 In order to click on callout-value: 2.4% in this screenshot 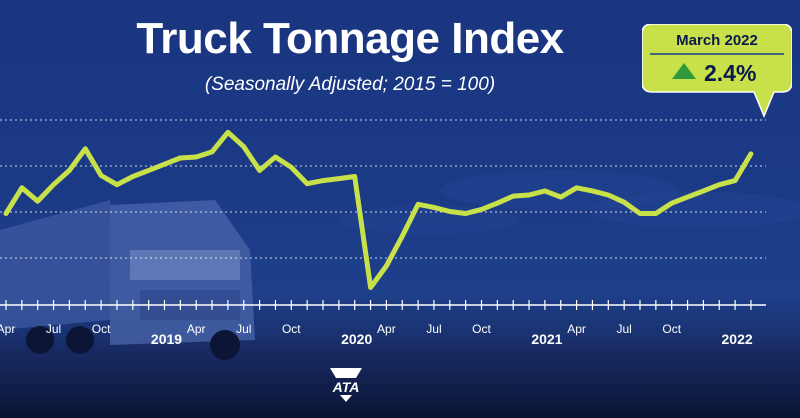, I will do `click(730, 73)`.